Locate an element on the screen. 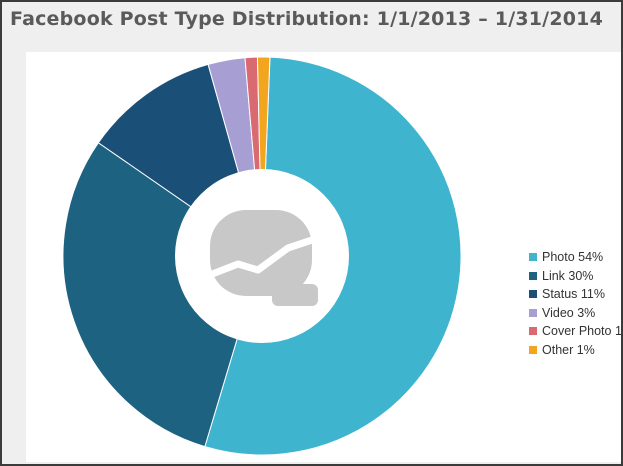 The height and width of the screenshot is (466, 623). legend-item-video: Video 3% is located at coordinates (576, 313).